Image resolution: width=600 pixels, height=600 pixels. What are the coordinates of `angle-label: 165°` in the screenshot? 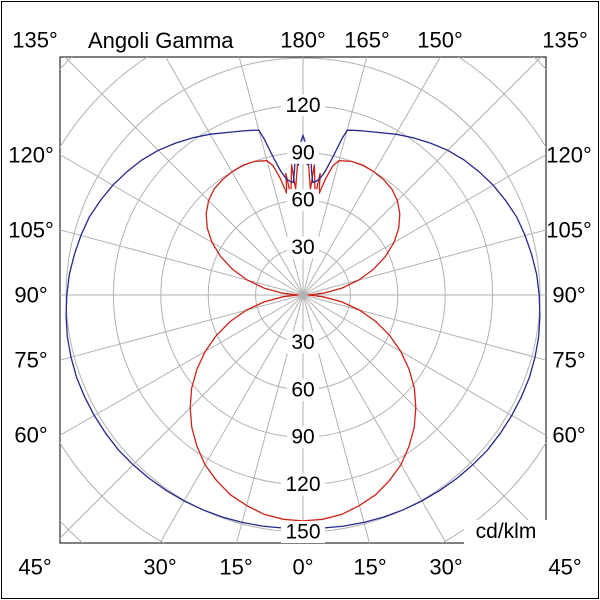 It's located at (367, 40).